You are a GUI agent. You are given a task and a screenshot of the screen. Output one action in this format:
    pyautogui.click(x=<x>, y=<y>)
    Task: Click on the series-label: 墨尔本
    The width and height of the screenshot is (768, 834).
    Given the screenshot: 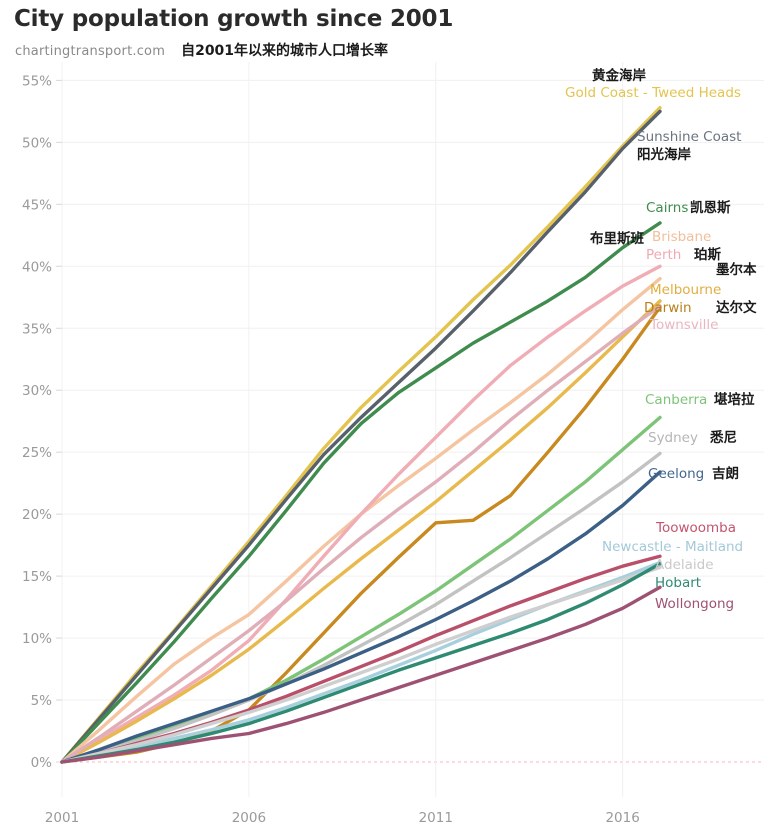 What is the action you would take?
    pyautogui.click(x=736, y=269)
    